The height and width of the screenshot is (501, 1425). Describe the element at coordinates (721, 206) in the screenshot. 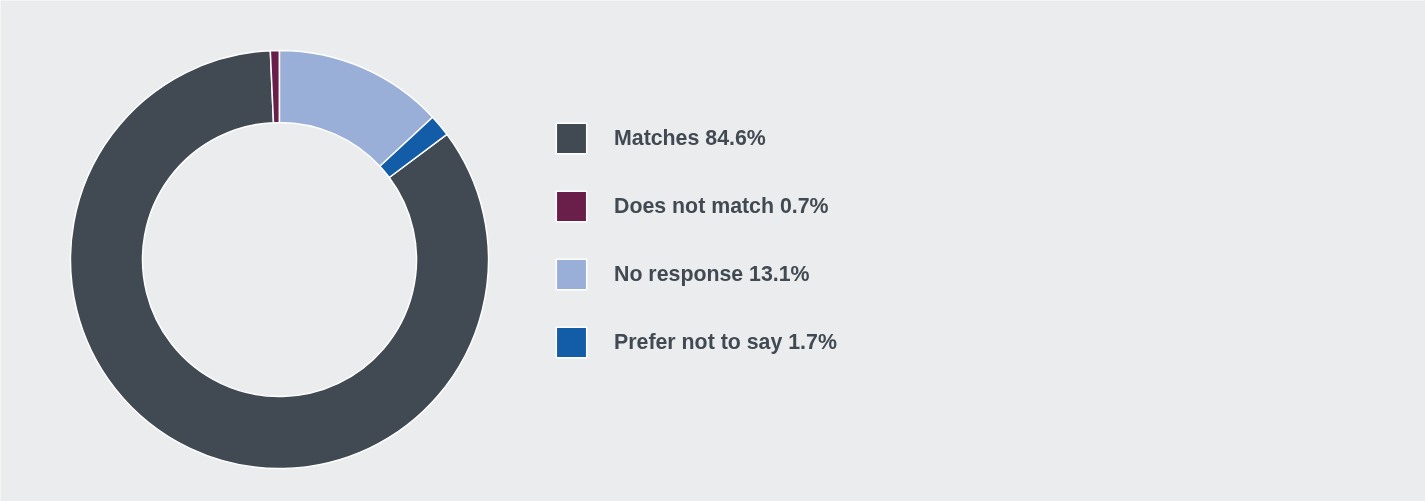

I see `legend-label: Does not match 0.7%` at that location.